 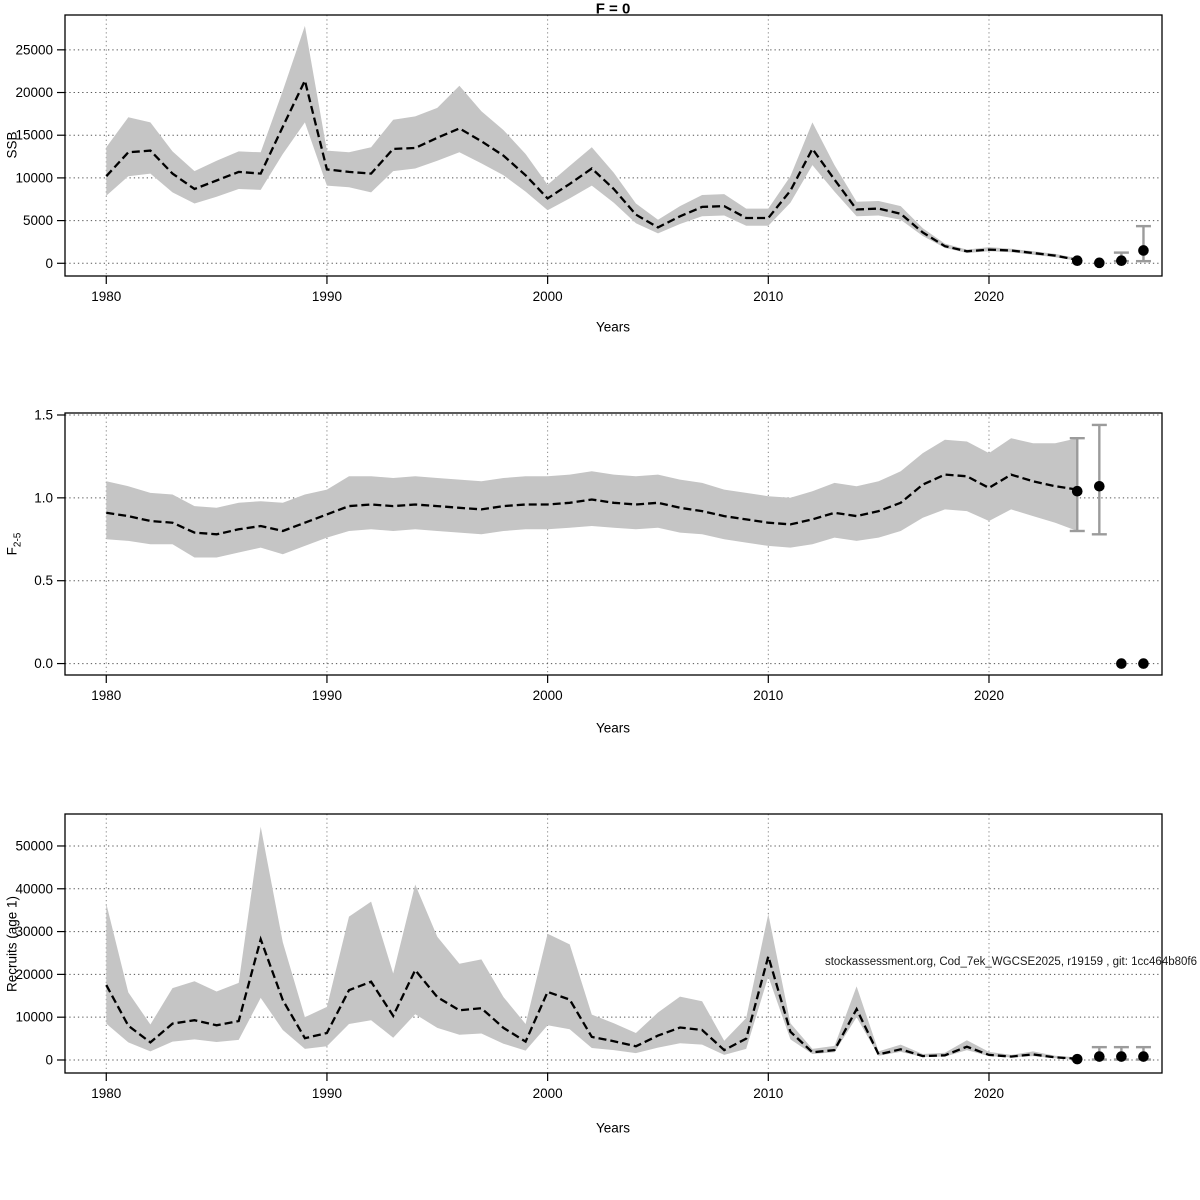 I want to click on panel-2-forecast-points, so click(x=1110, y=1058).